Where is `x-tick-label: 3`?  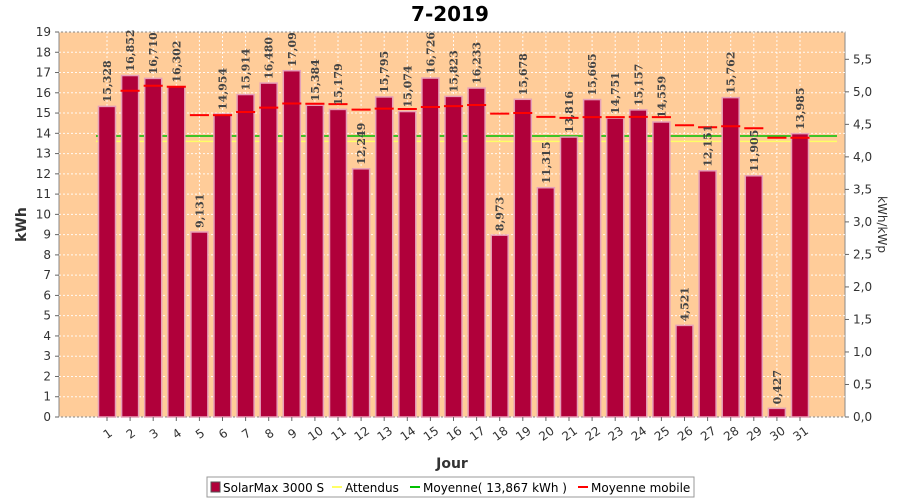
x-tick-label: 3 is located at coordinates (154, 434).